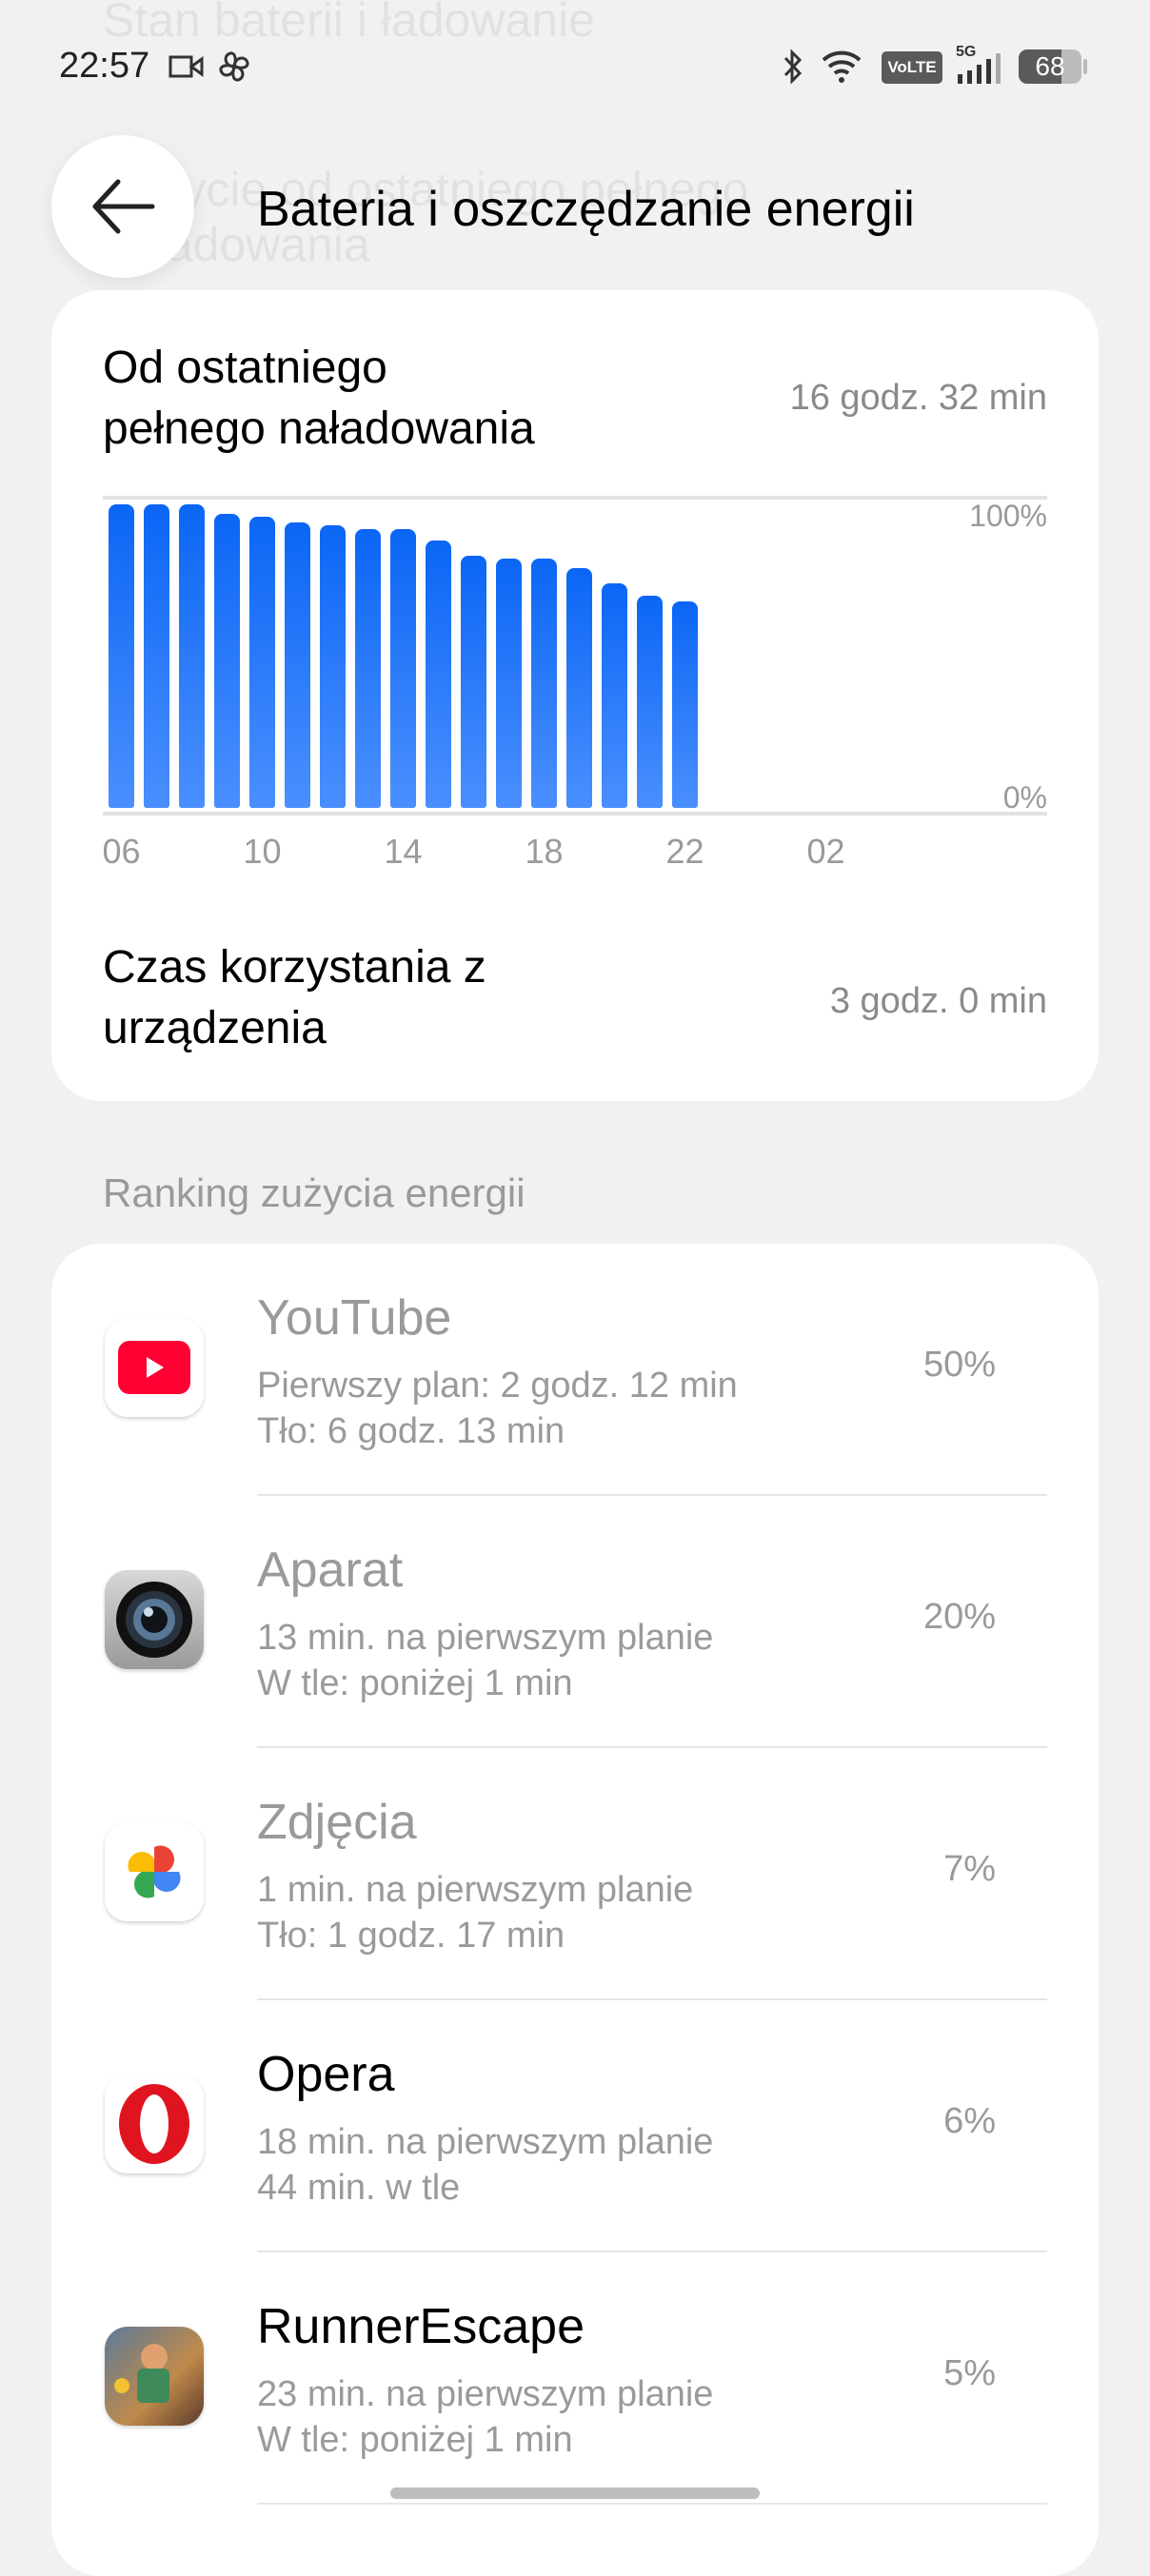  I want to click on pinwheel-icon, so click(234, 66).